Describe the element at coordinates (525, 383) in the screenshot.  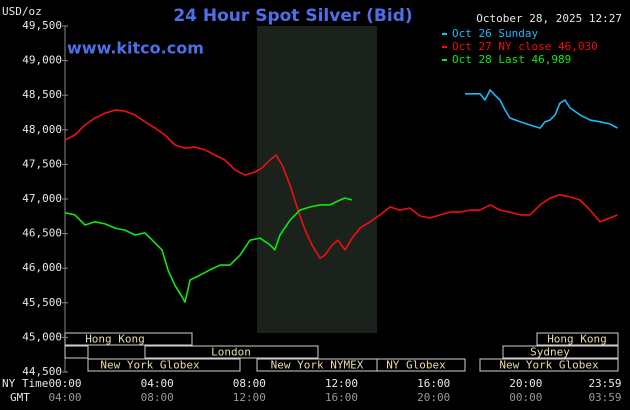
I see `x-tick-label: 20:00` at that location.